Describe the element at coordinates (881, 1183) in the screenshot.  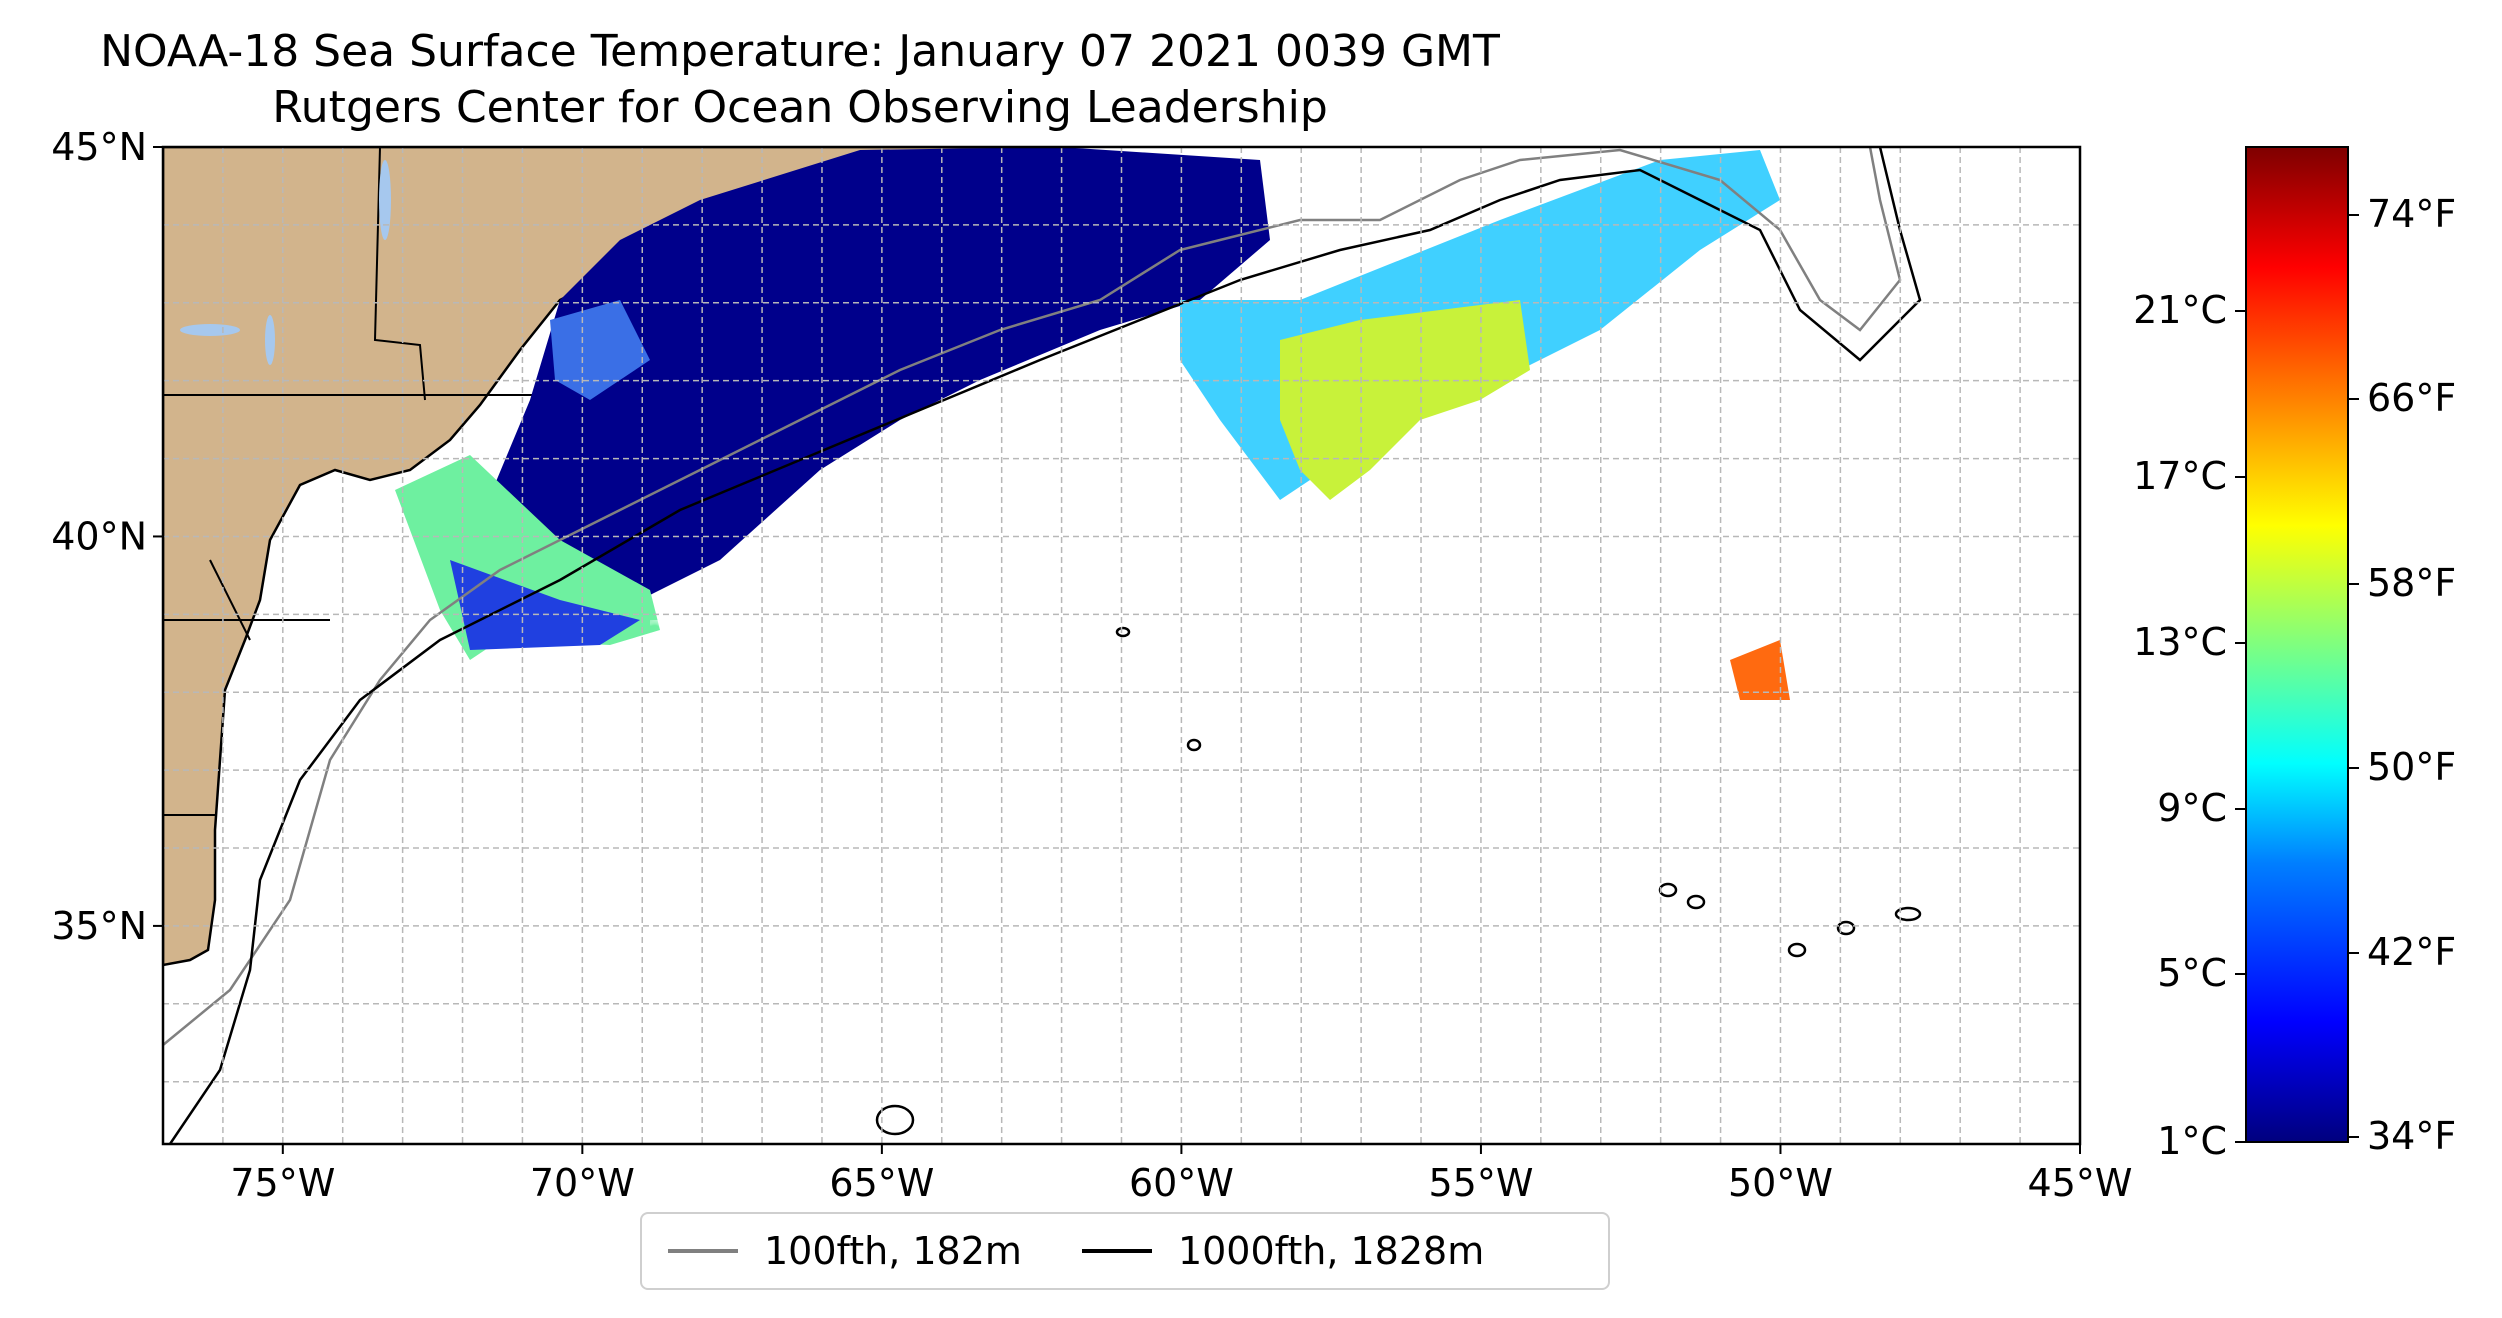
I see `lon-tick-label: 65°W` at that location.